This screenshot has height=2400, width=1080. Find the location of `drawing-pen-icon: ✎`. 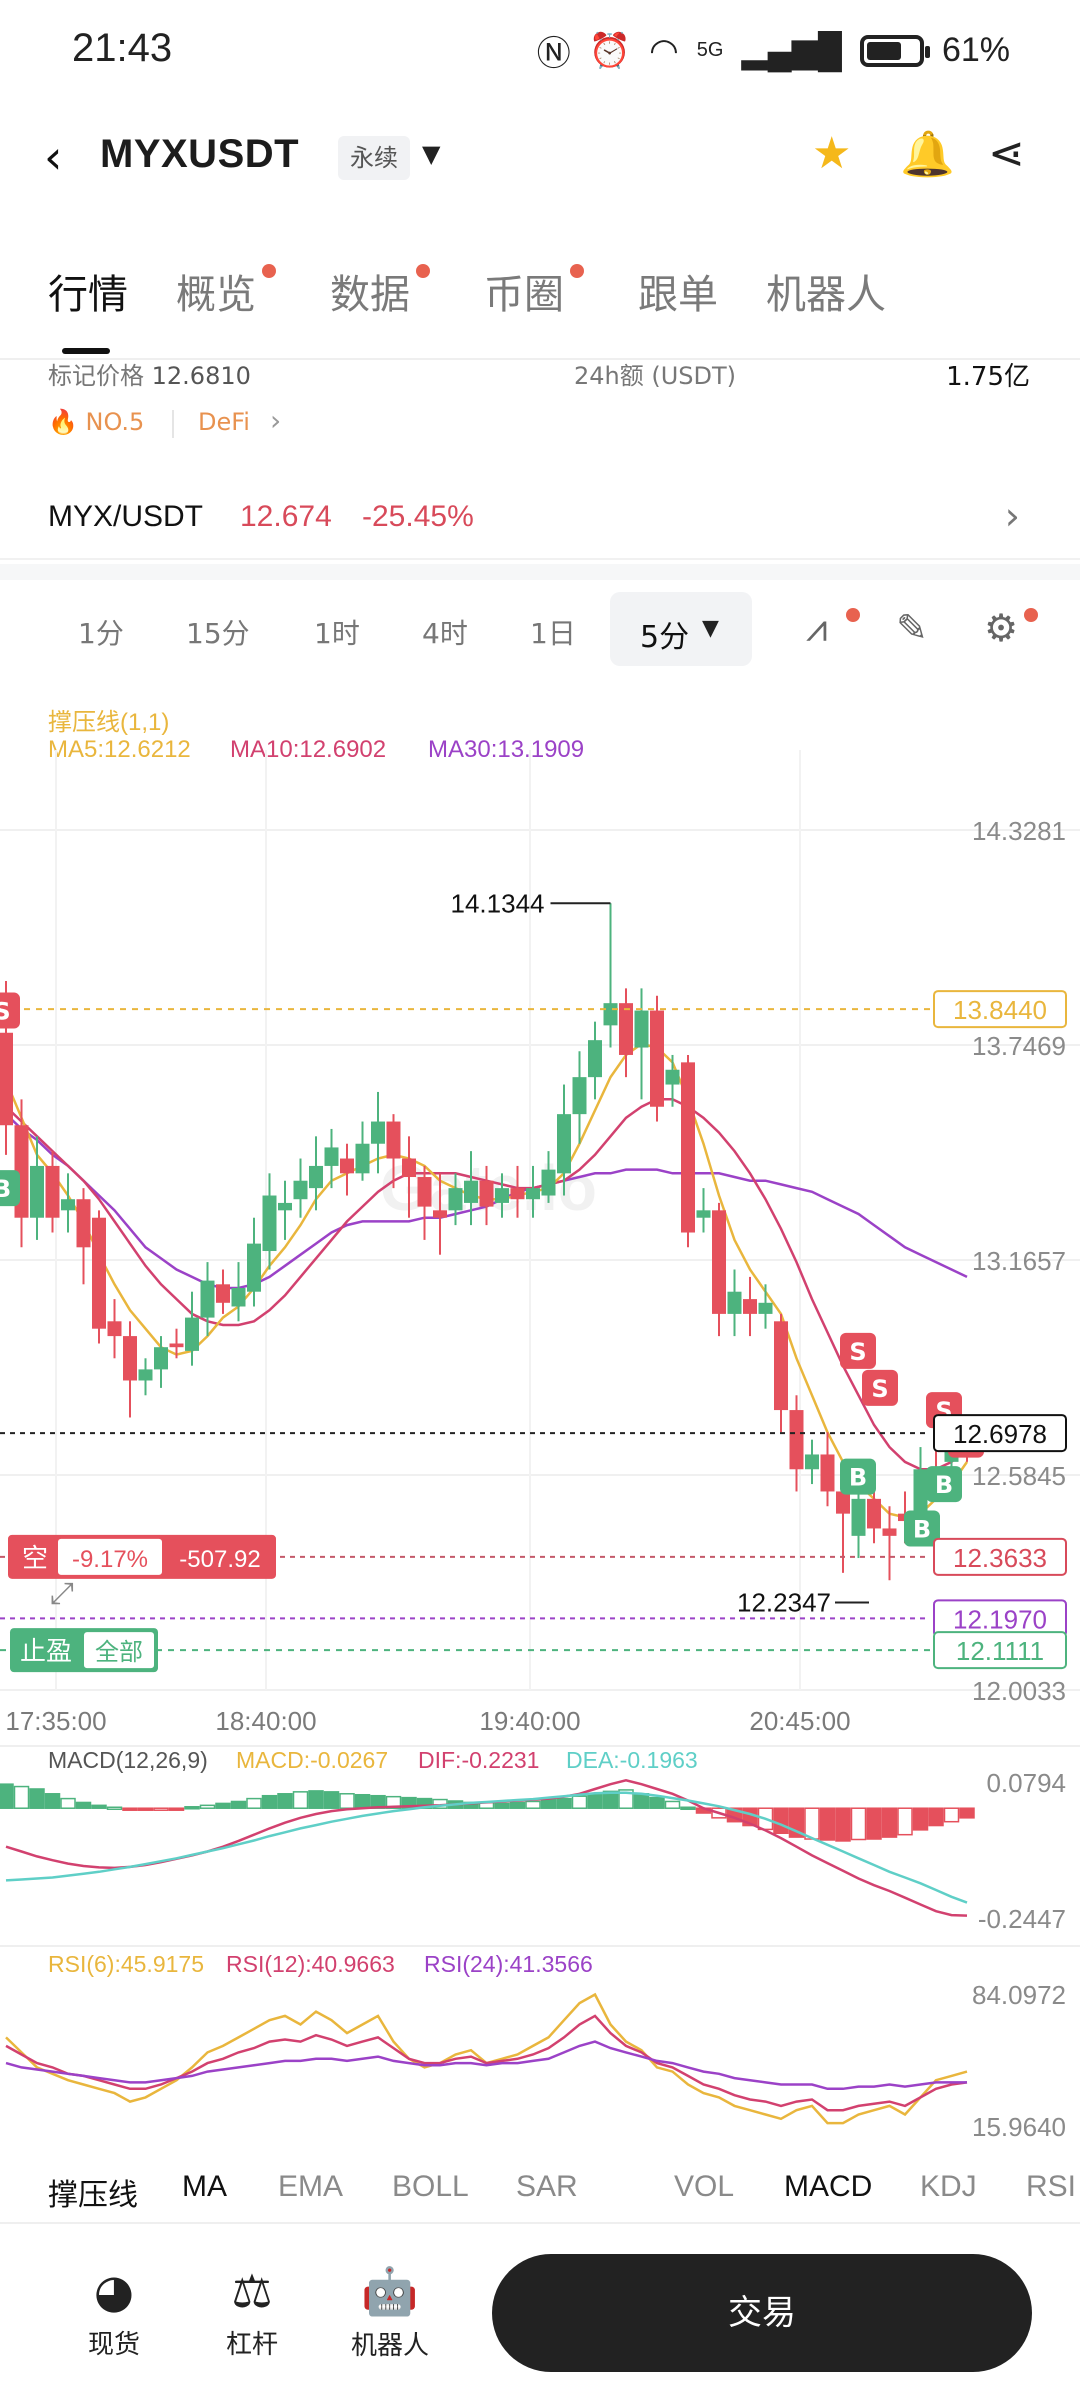

drawing-pen-icon: ✎ is located at coordinates (912, 628).